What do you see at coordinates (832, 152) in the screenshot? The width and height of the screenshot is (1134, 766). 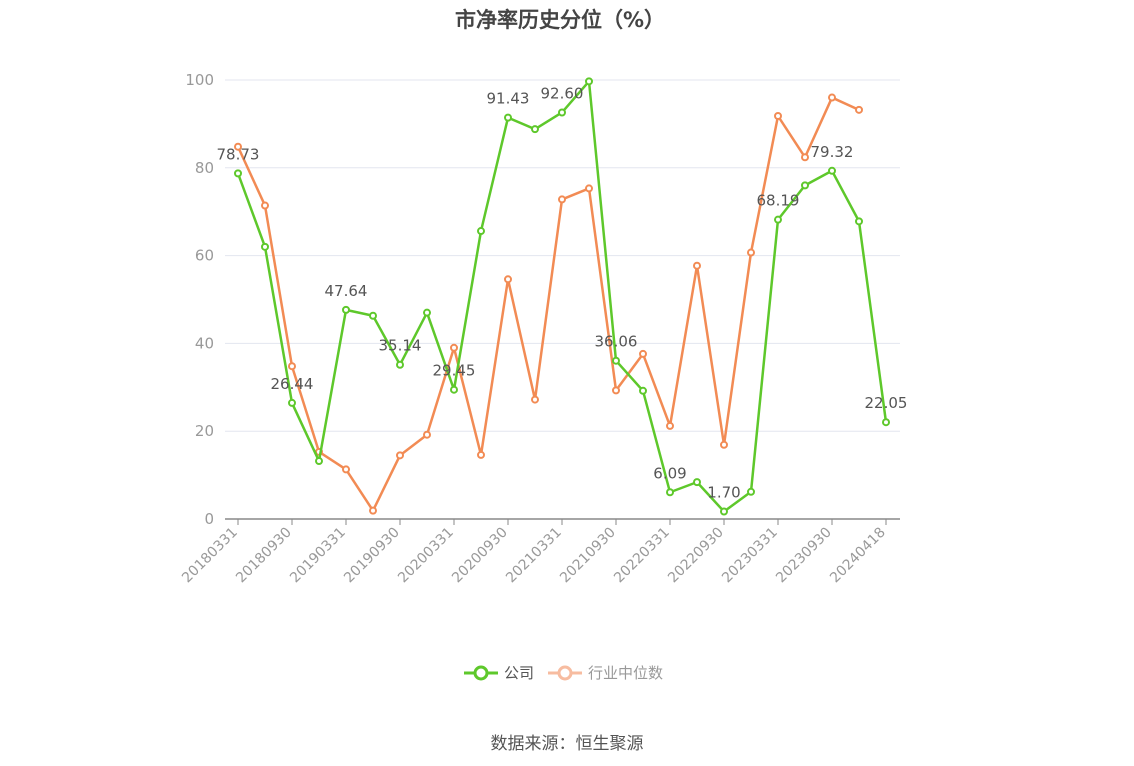 I see `data-label: 79.32` at bounding box center [832, 152].